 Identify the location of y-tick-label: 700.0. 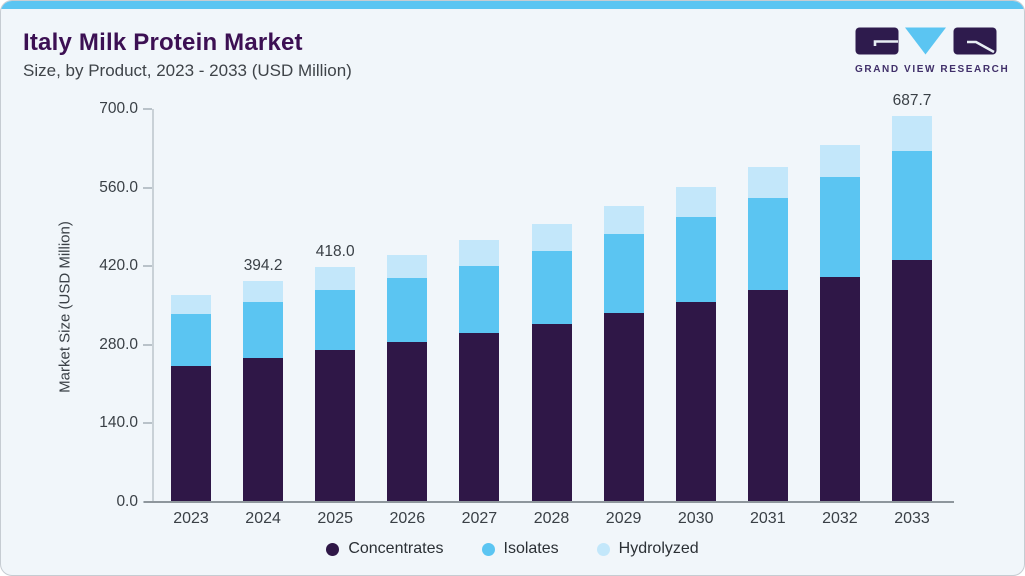
(118, 108).